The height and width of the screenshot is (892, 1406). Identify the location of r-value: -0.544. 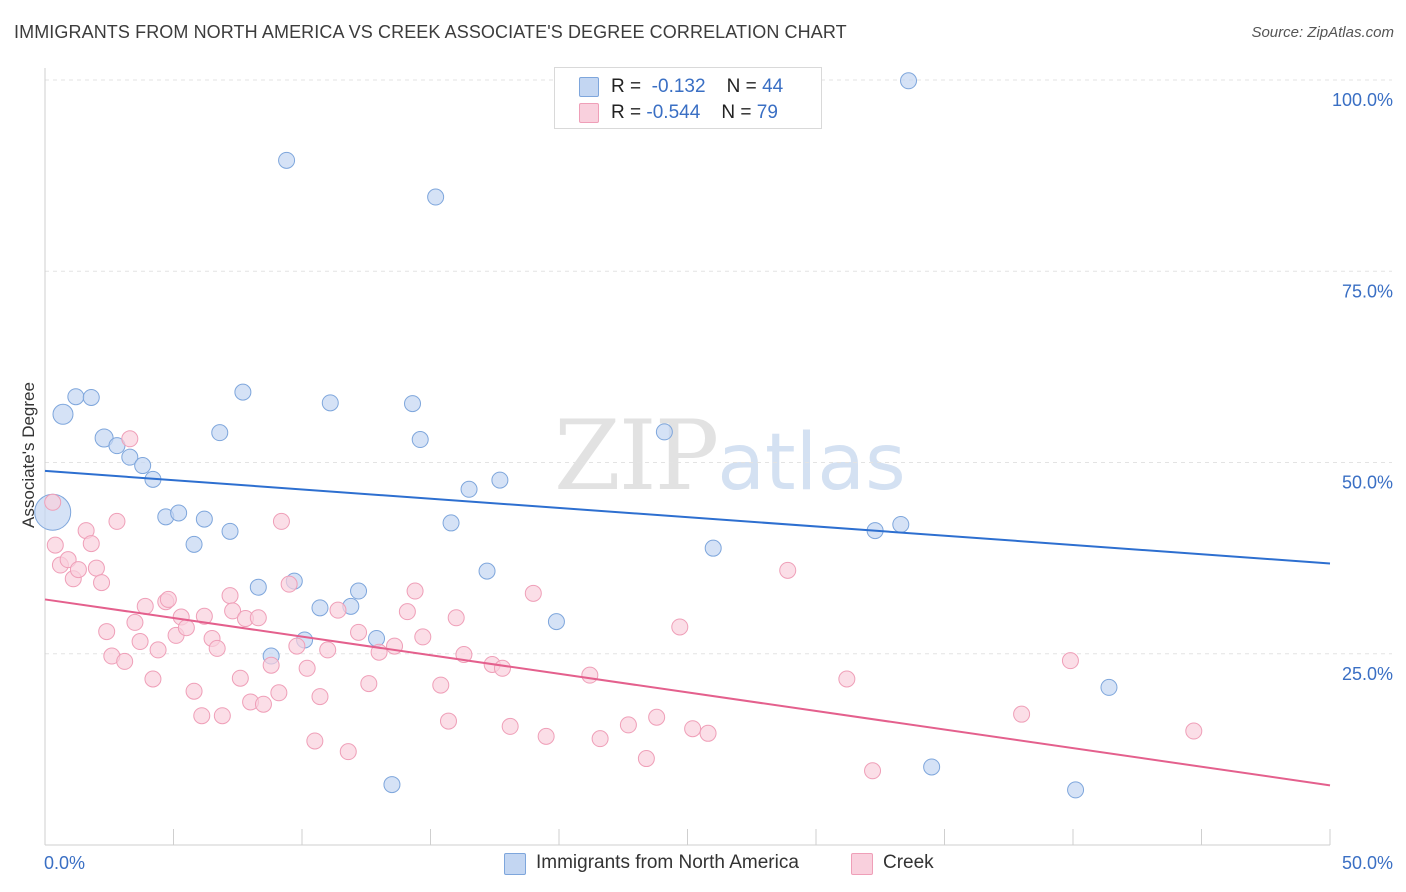
(673, 112).